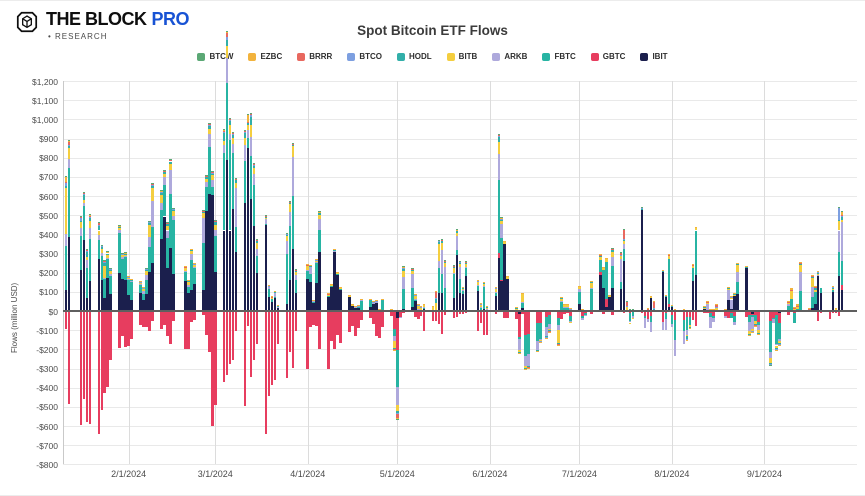  Describe the element at coordinates (509, 56) in the screenshot. I see `legend-item-arkb: ARKB` at that location.